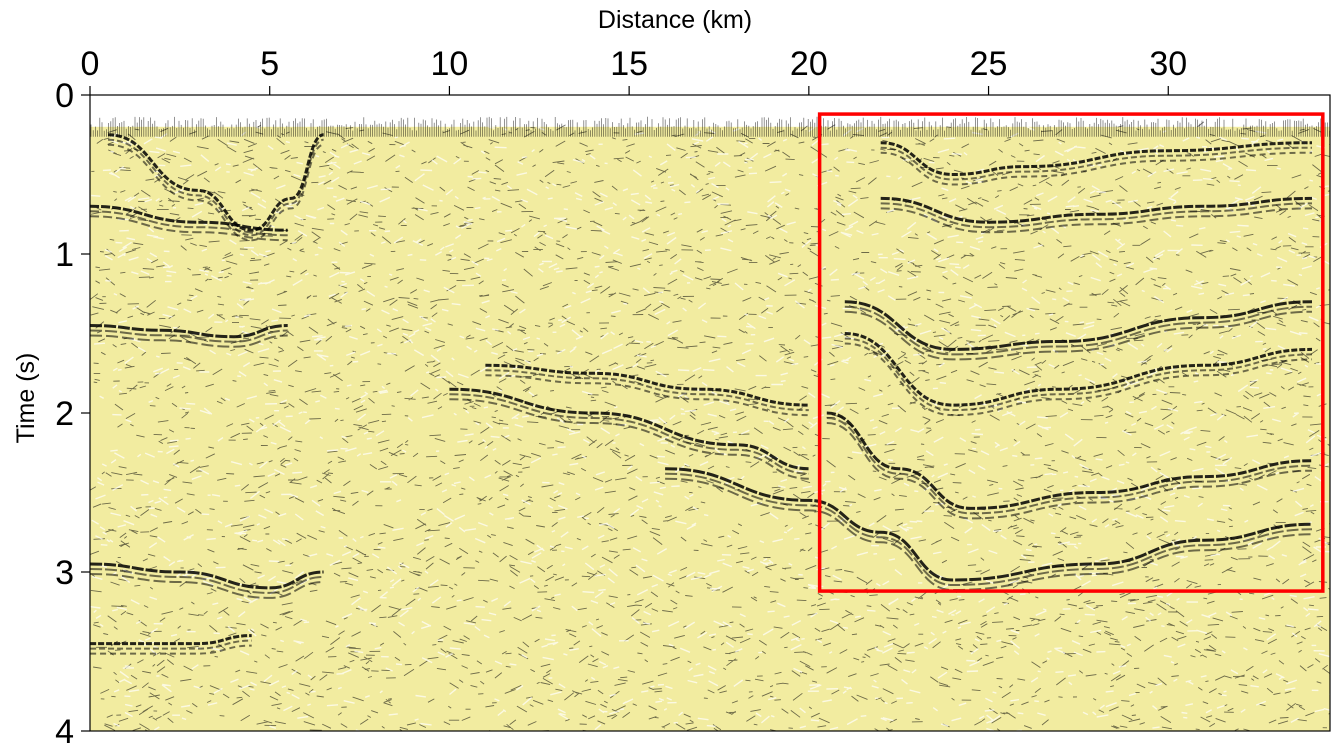  What do you see at coordinates (675, 20) in the screenshot?
I see `x-axis-title: Distance (km)` at bounding box center [675, 20].